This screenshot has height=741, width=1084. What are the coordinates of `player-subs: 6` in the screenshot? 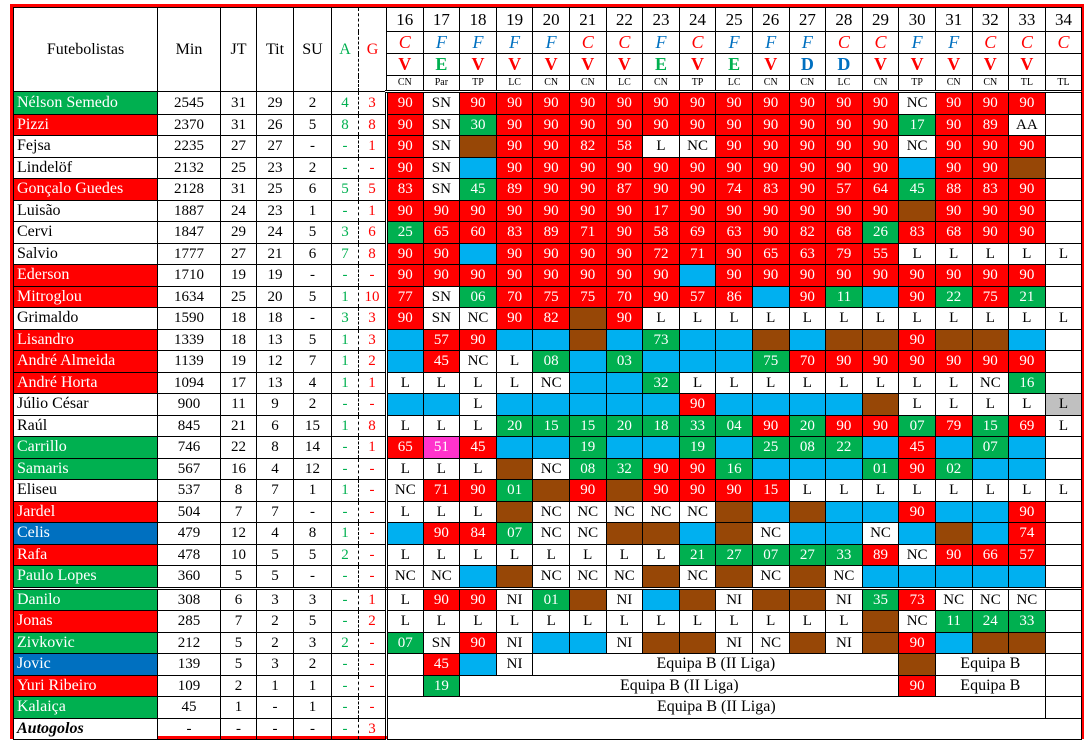 It's located at (312, 253).